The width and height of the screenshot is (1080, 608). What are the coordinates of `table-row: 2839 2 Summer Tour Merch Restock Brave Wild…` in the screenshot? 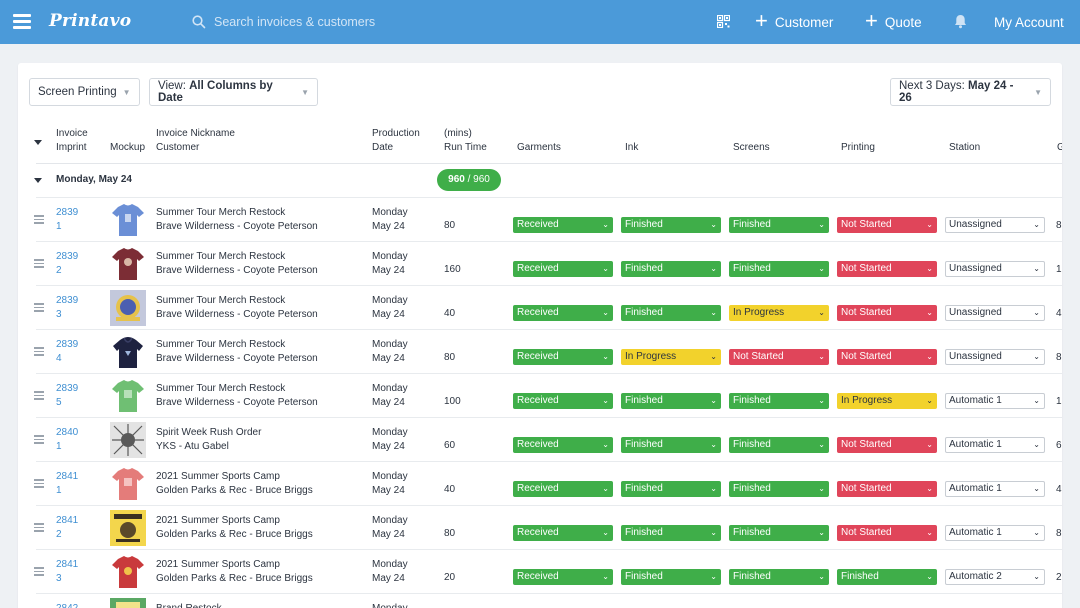 It's located at (540, 264).